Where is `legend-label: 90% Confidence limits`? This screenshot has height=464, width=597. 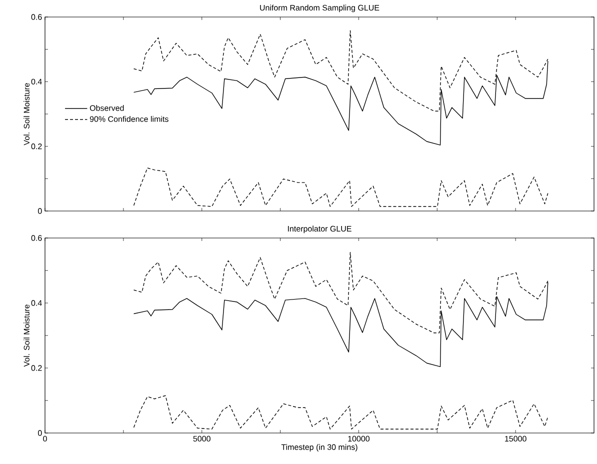 legend-label: 90% Confidence limits is located at coordinates (129, 119).